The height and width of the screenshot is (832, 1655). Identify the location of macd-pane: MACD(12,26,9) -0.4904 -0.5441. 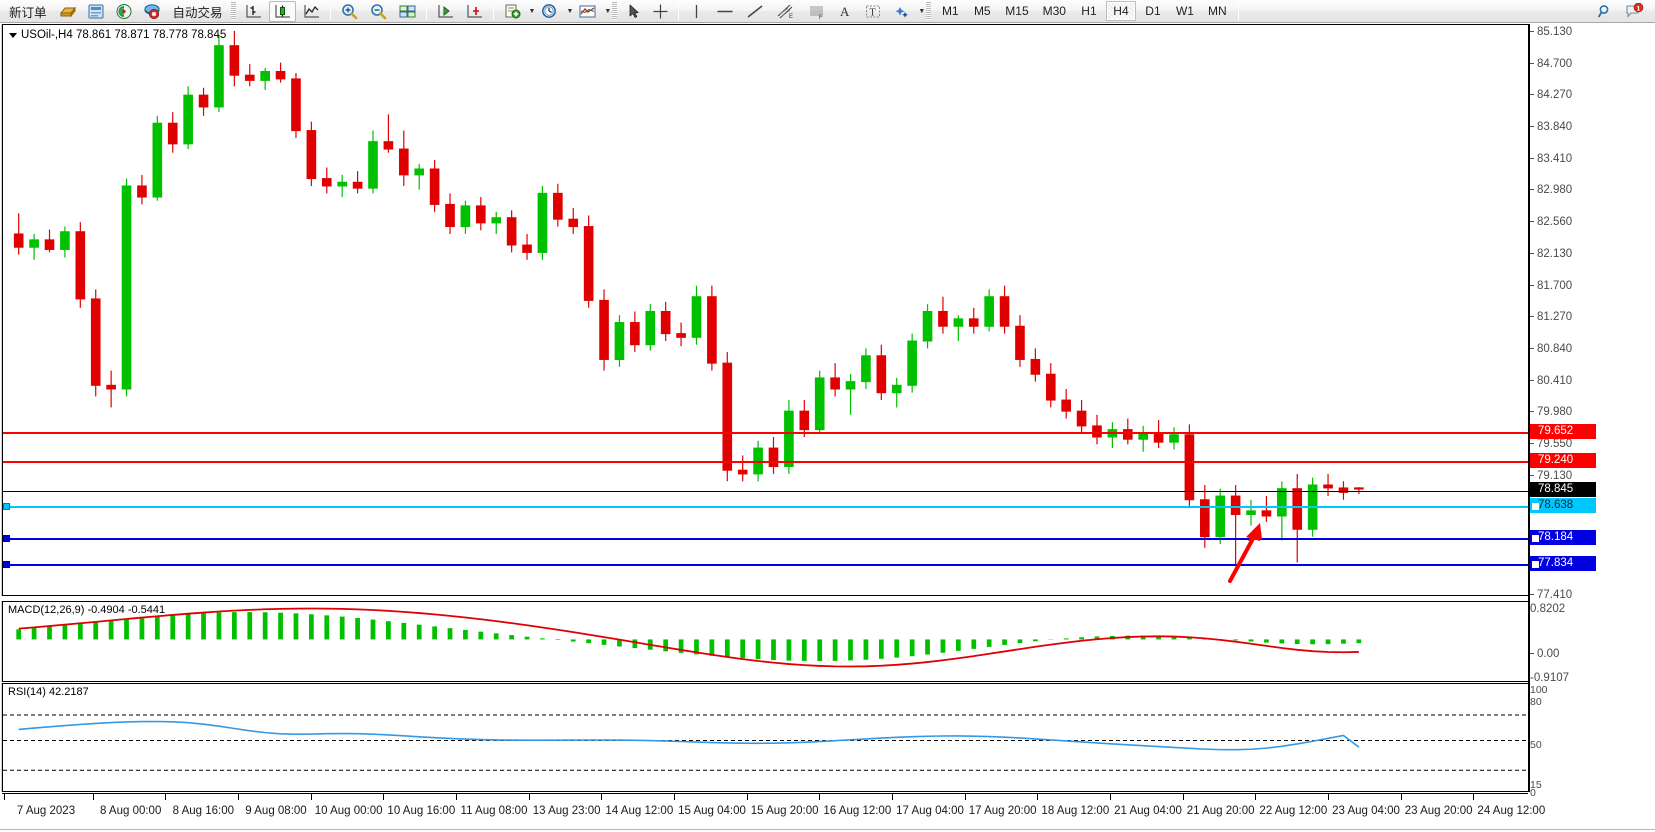
(765, 641).